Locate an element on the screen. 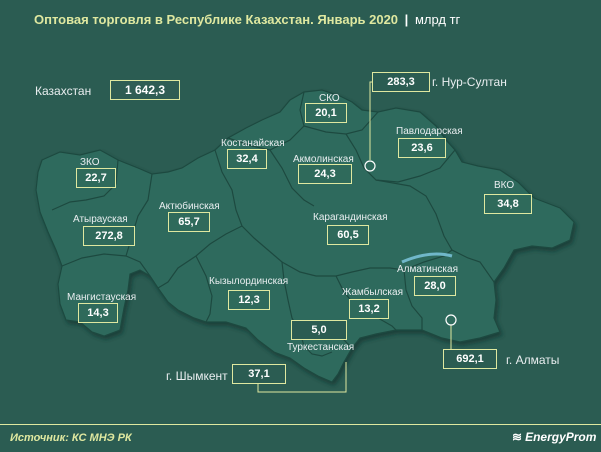 Image resolution: width=601 pixels, height=452 pixels. region-label-zhambyl: Жамбылская is located at coordinates (372, 292).